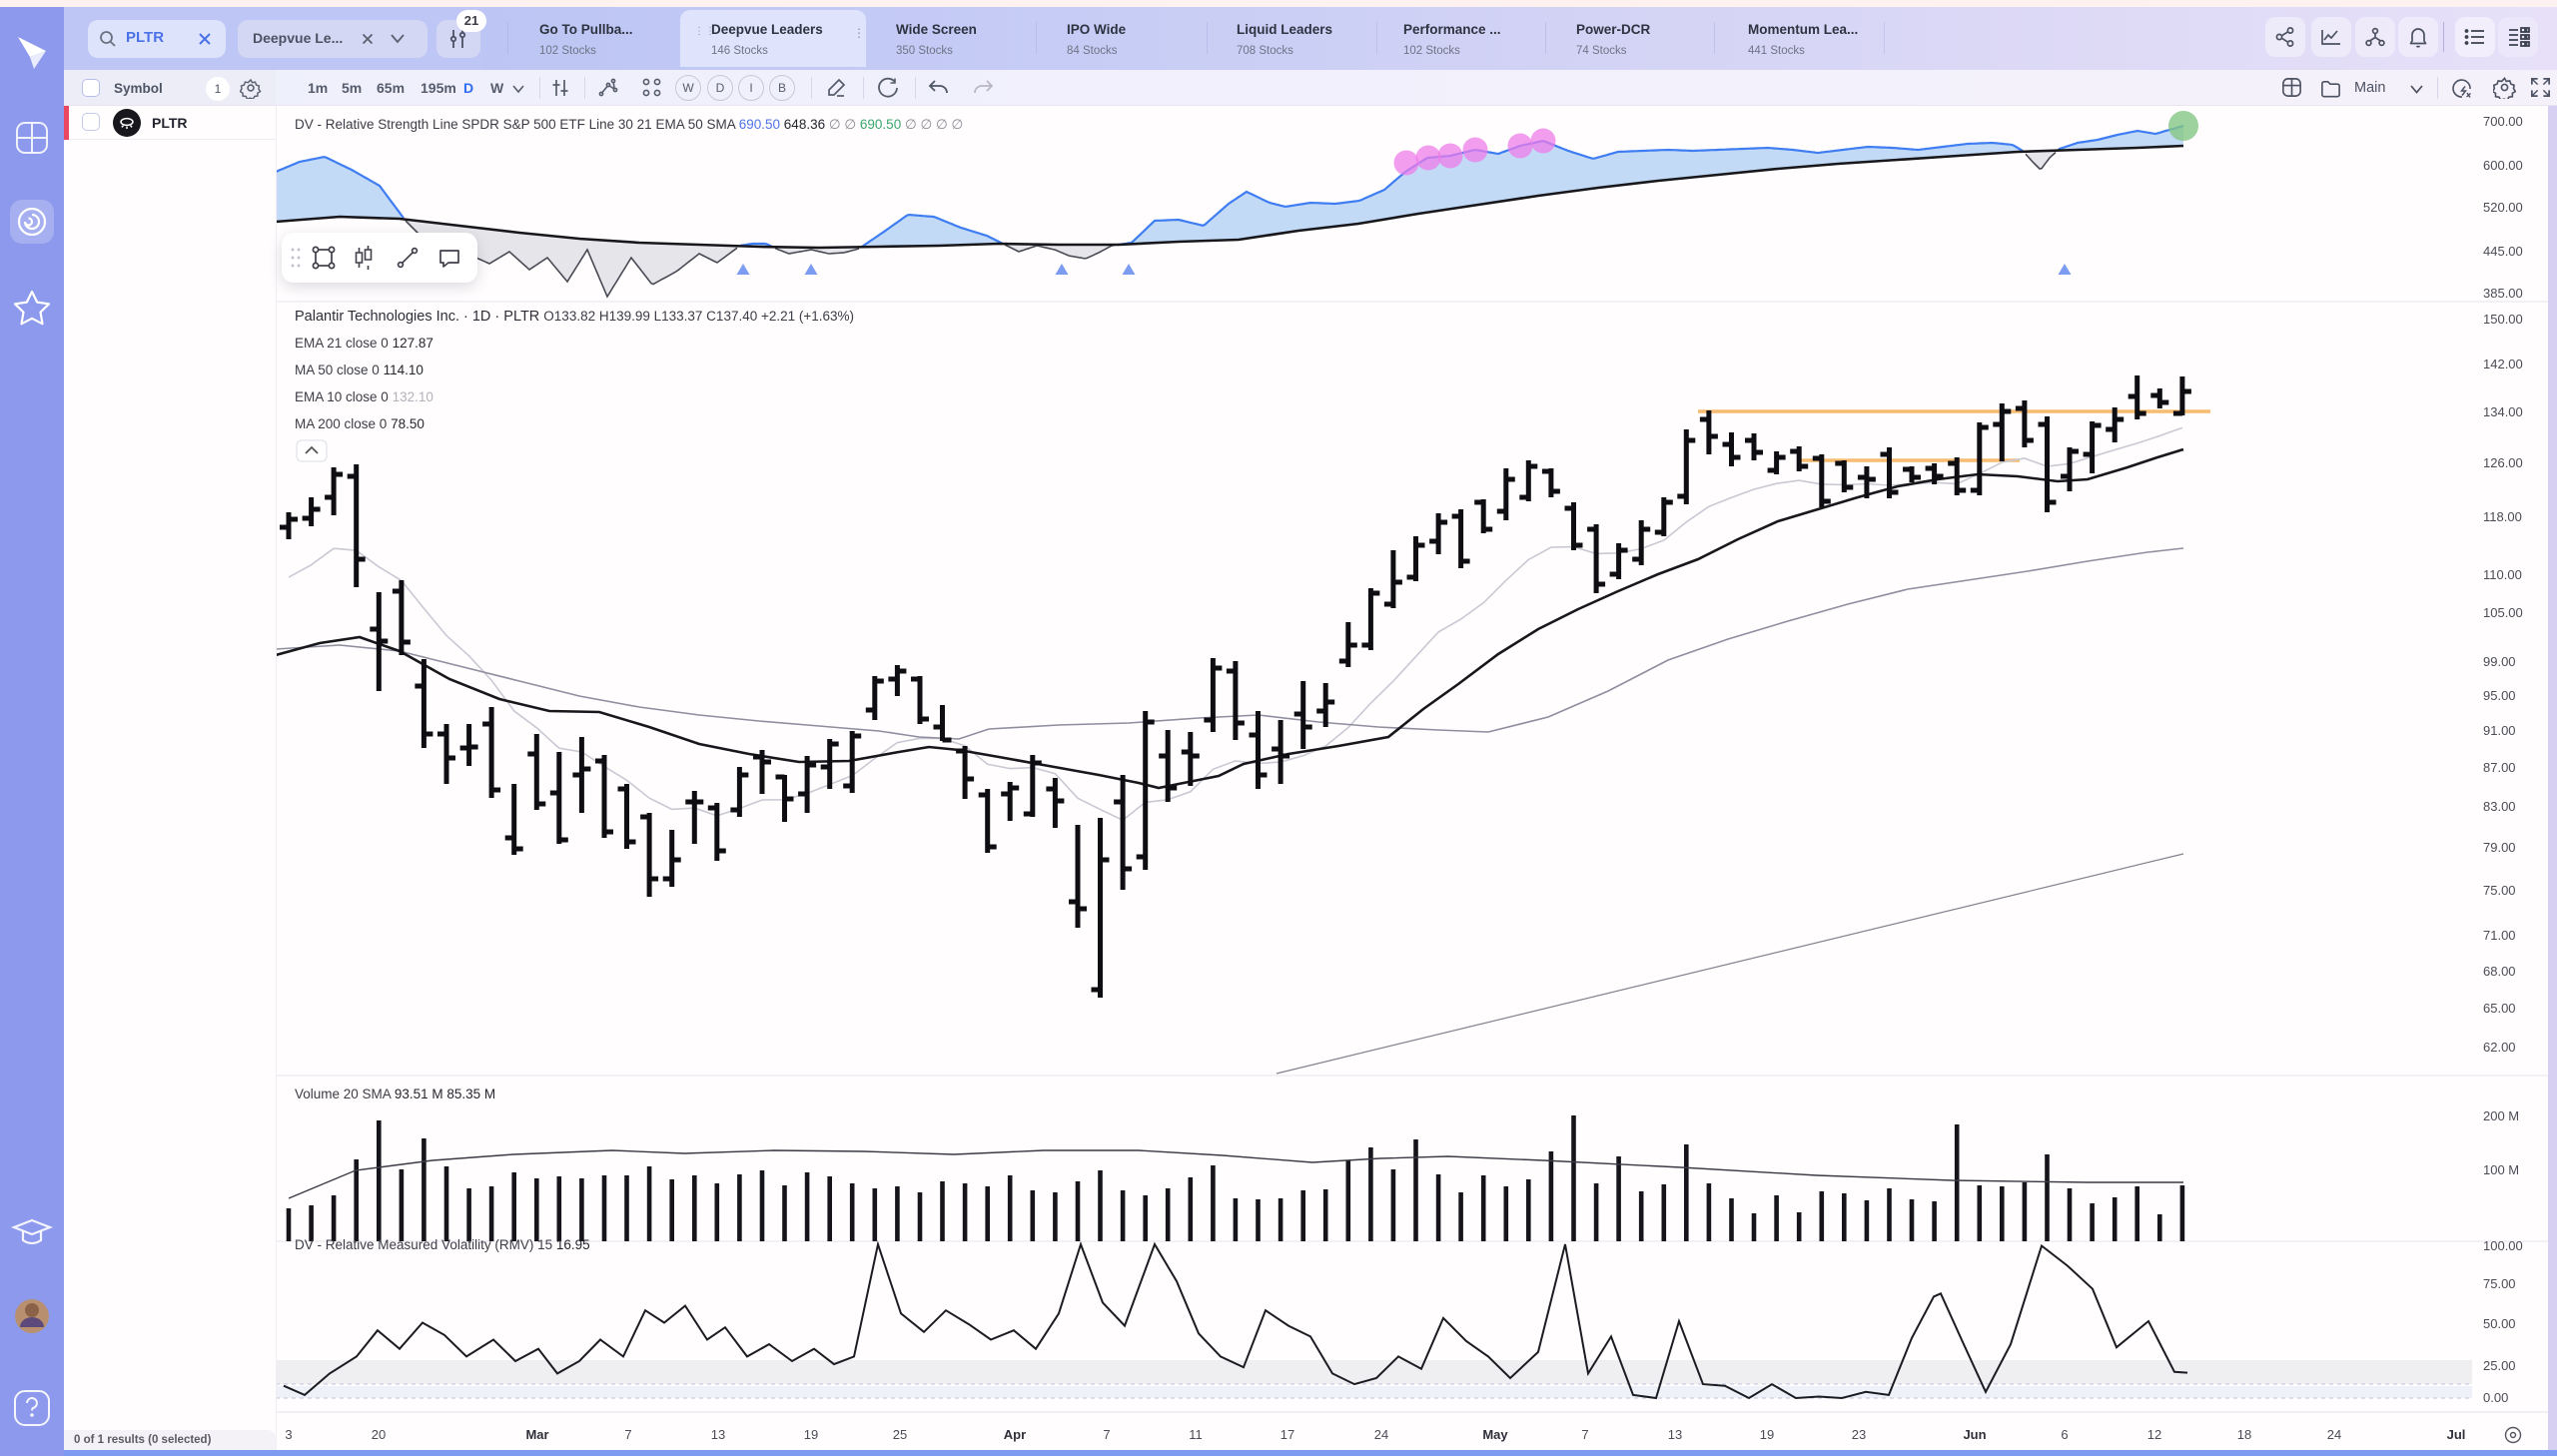  I want to click on svg-text: Apr, so click(1015, 1434).